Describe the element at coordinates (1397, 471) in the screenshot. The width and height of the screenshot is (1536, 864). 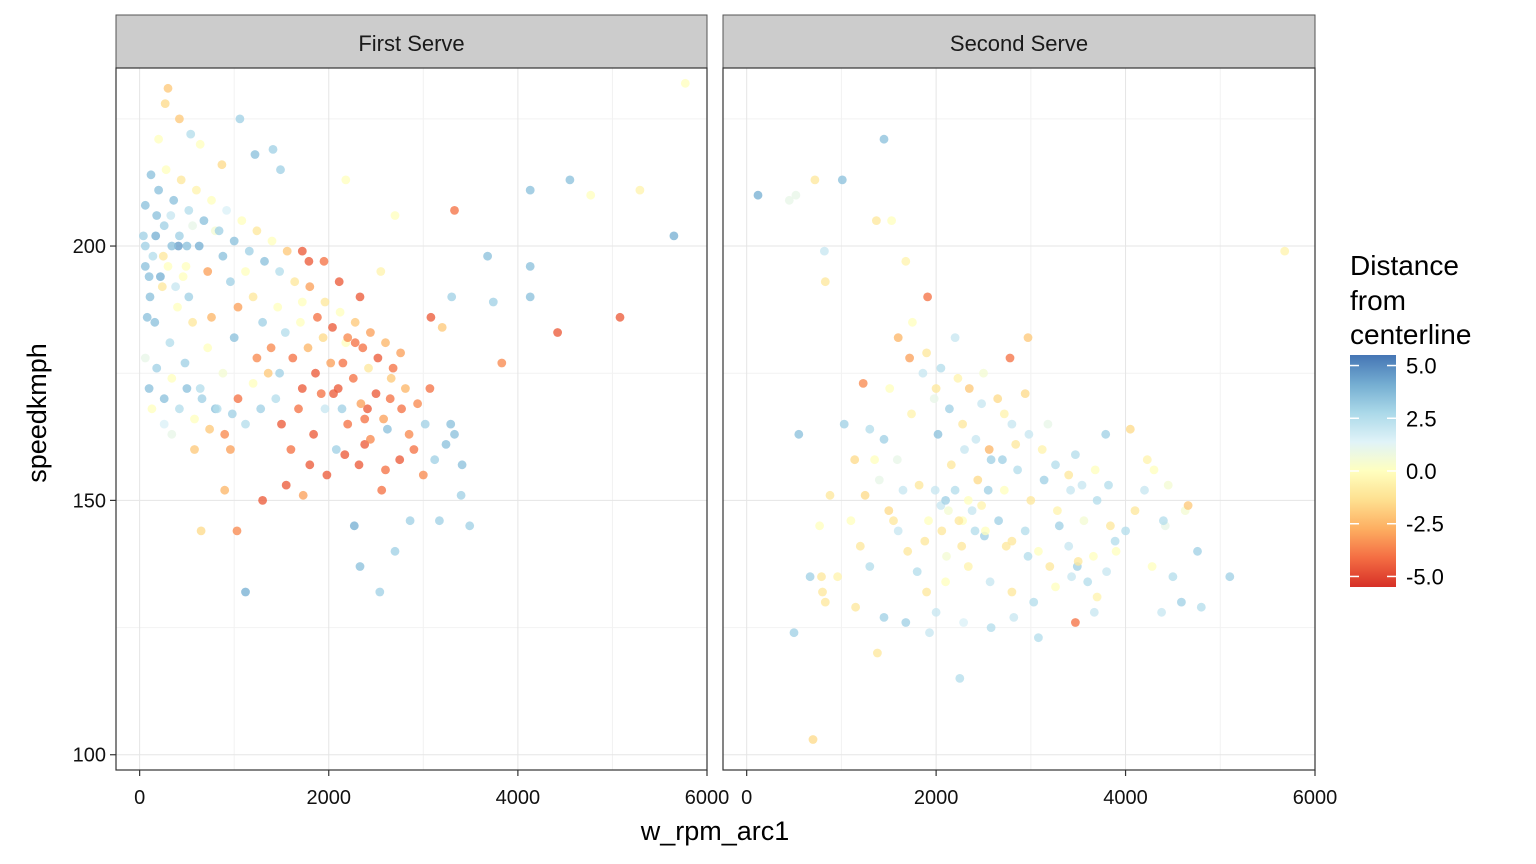
I see `legend-ticks: 5.0 2.5 0.0 -2.5 -5.0` at that location.